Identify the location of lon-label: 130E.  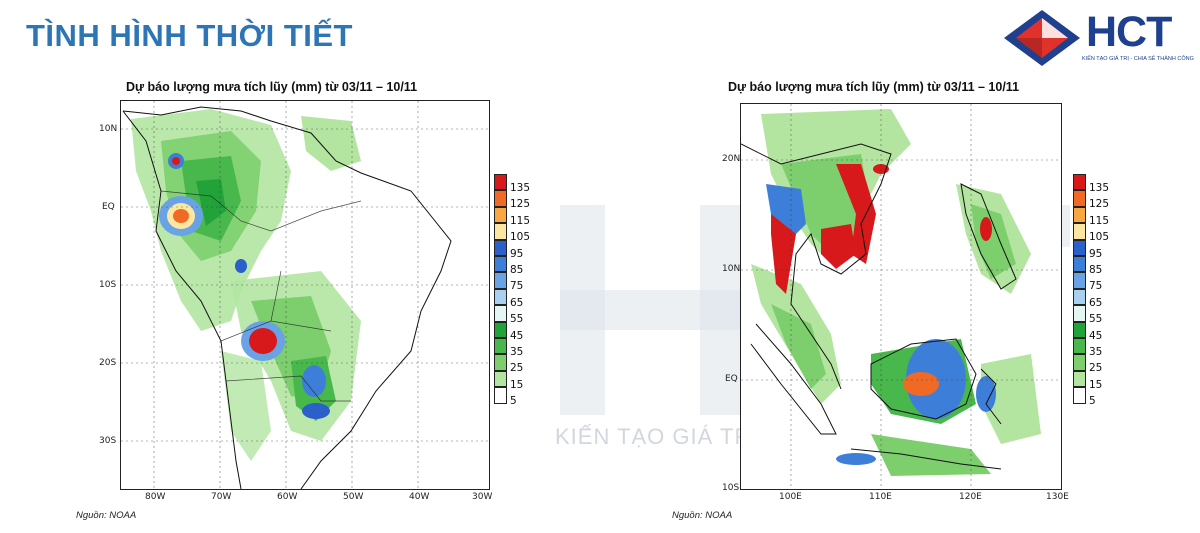
(1057, 497).